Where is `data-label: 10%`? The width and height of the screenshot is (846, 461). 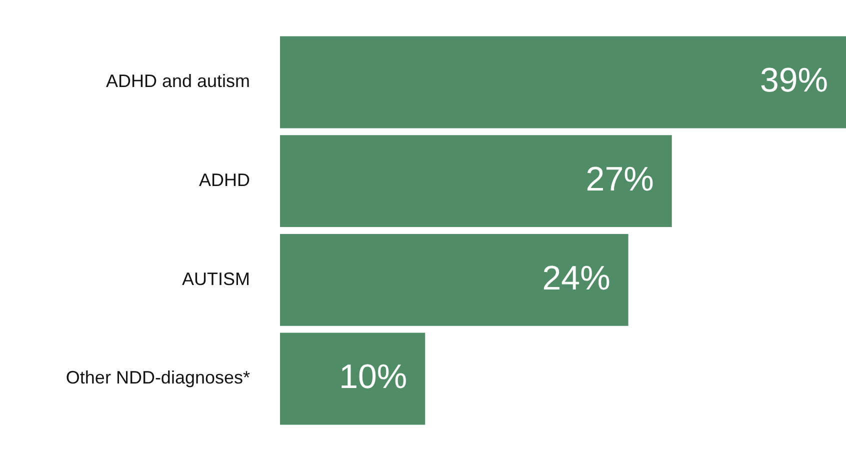 data-label: 10% is located at coordinates (373, 377).